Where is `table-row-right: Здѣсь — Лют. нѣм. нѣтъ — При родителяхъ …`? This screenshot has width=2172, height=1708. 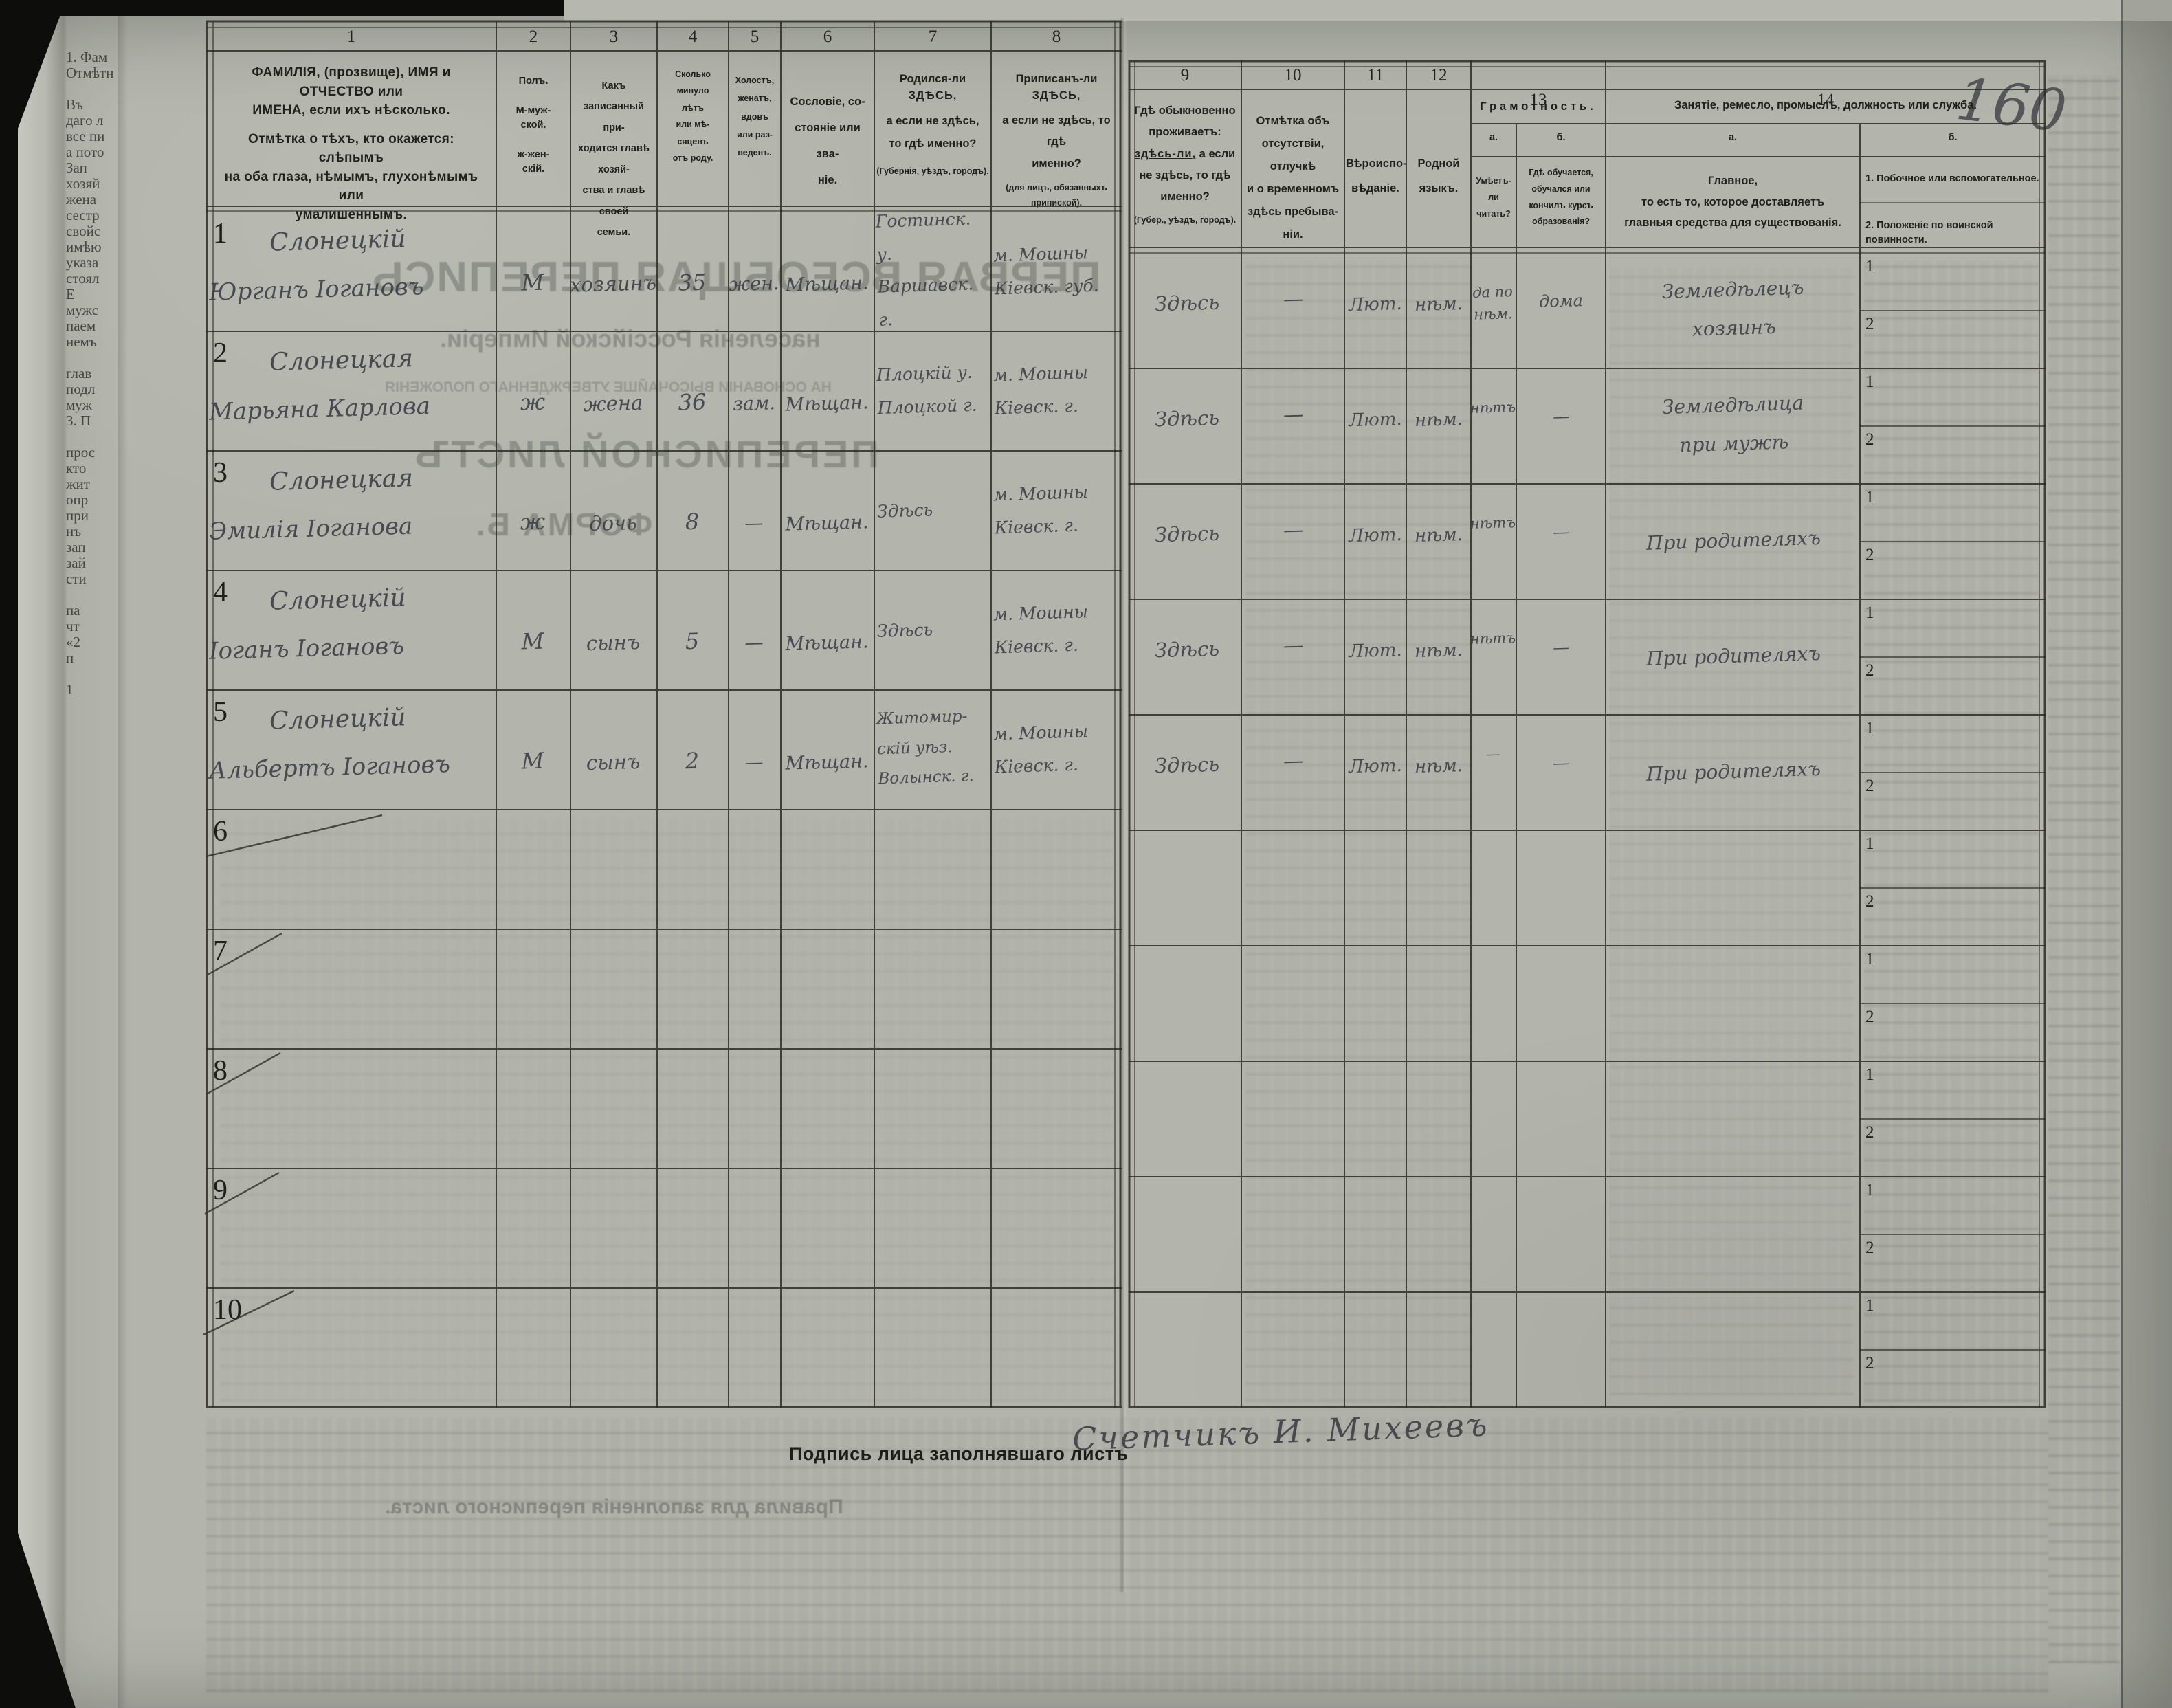 table-row-right: Здѣсь — Лют. нѣм. нѣтъ — При родителяхъ … is located at coordinates (1587, 657).